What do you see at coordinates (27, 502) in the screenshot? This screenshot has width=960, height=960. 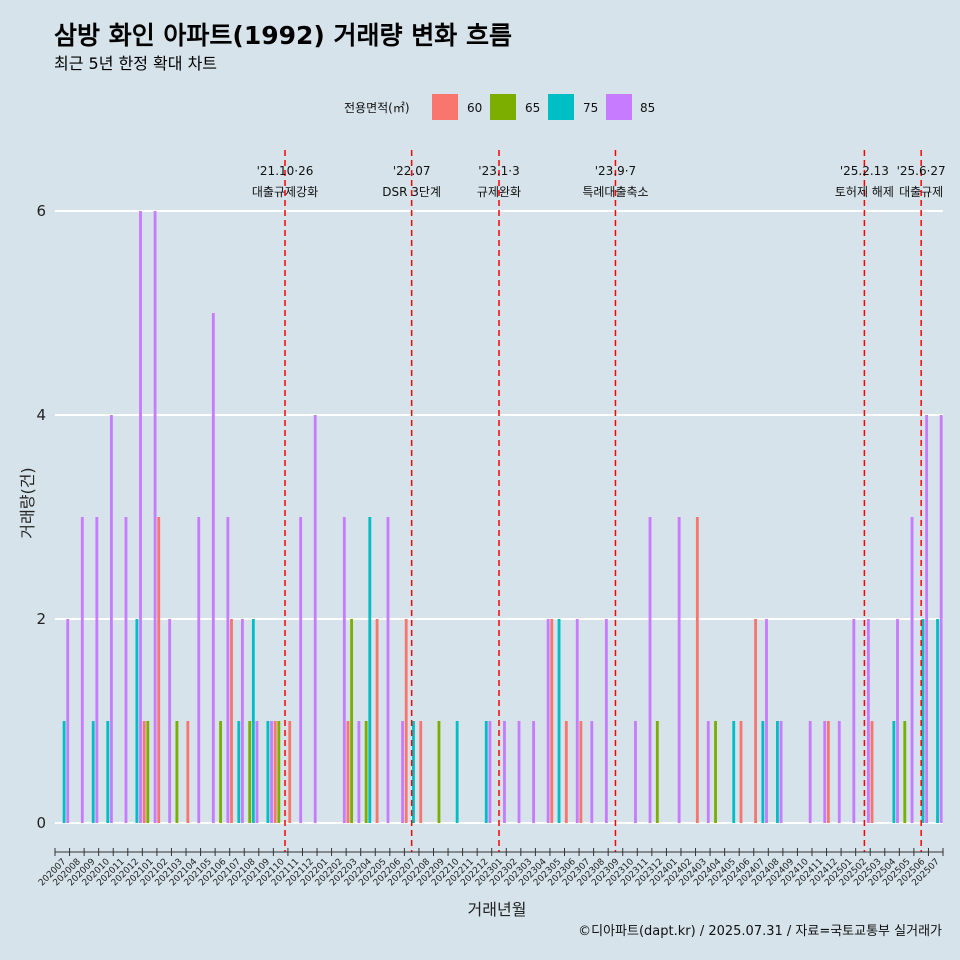 I see `y-axis-title: 거래량(건)` at bounding box center [27, 502].